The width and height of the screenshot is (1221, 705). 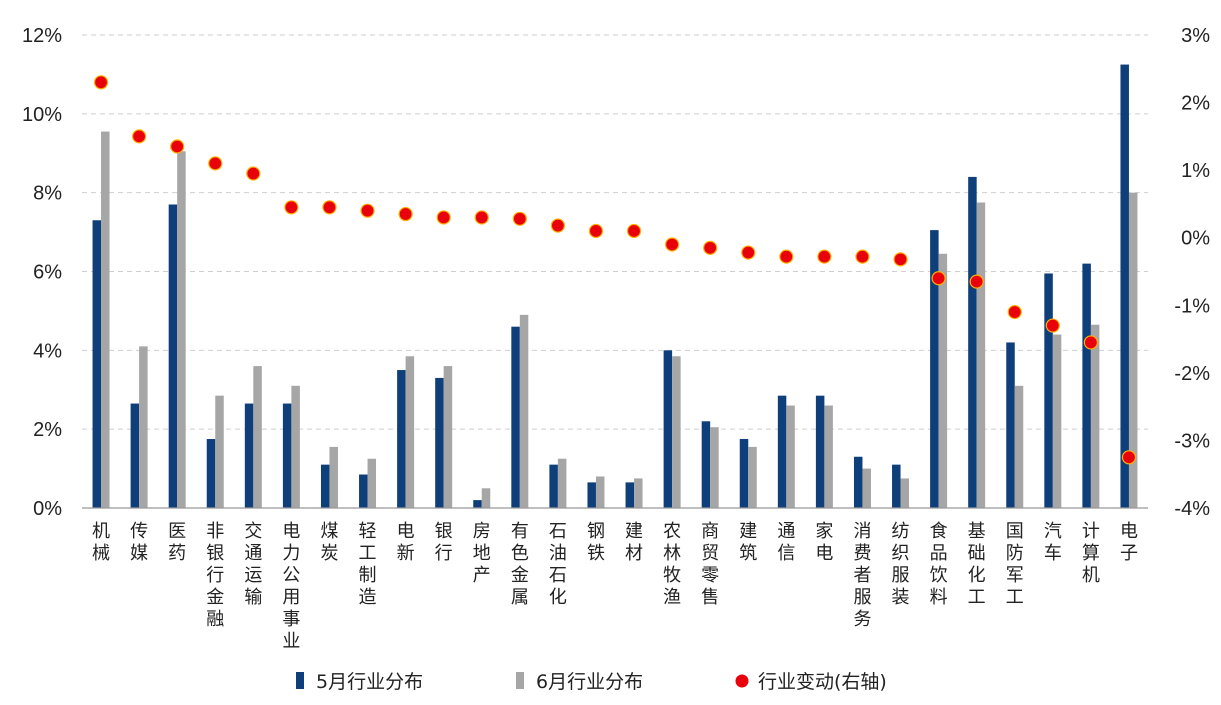 I want to click on category-label: 有色金属, so click(x=520, y=564).